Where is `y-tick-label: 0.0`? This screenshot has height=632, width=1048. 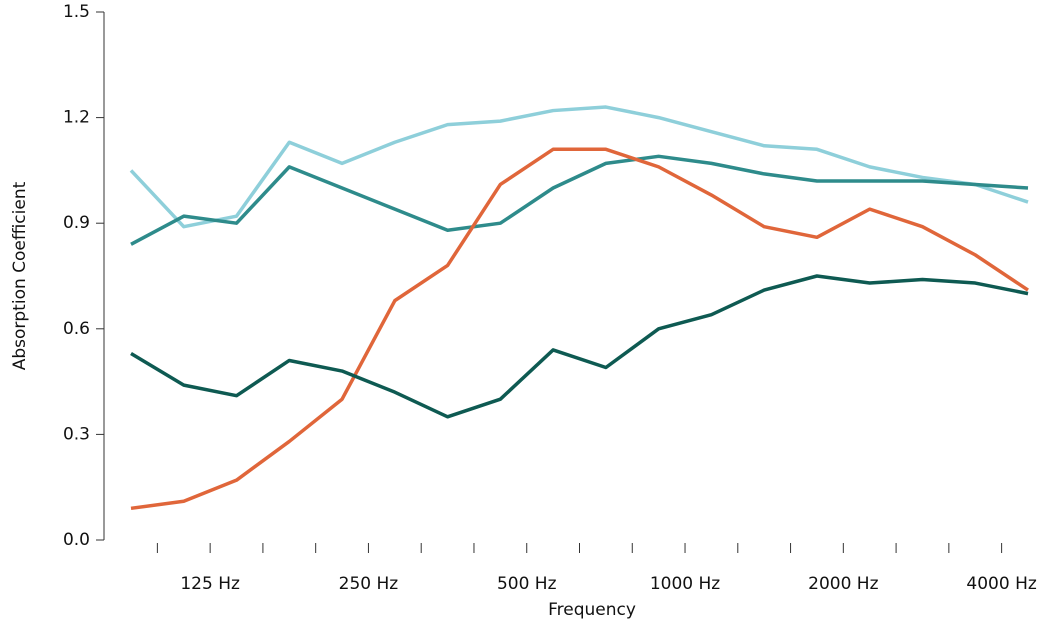 y-tick-label: 0.0 is located at coordinates (76, 540).